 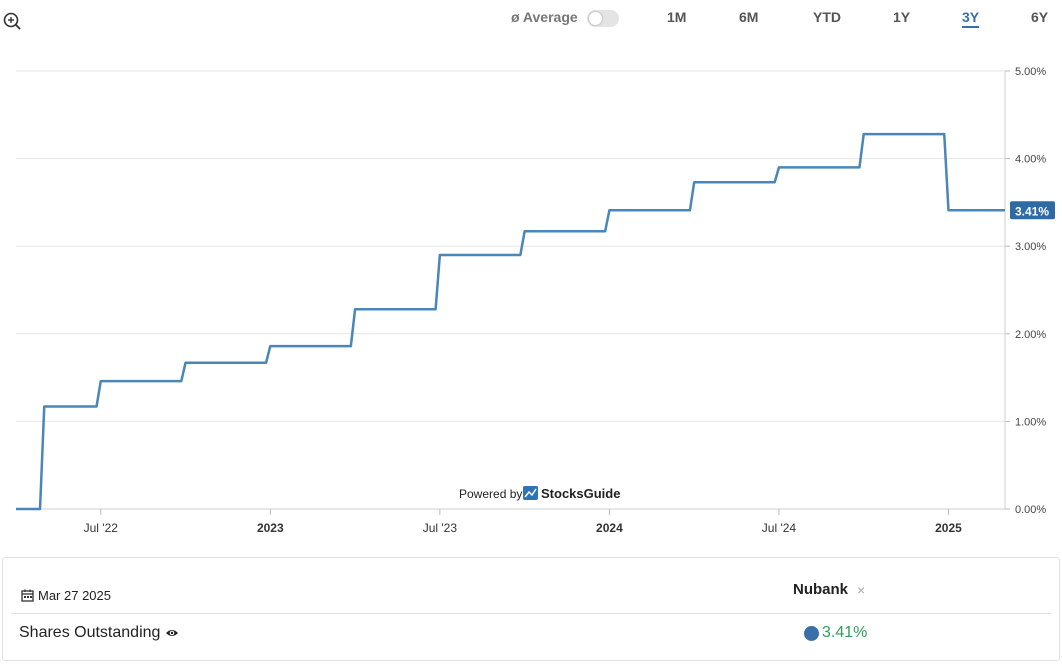 I want to click on date-display: Mar 27 2025, so click(x=66, y=595).